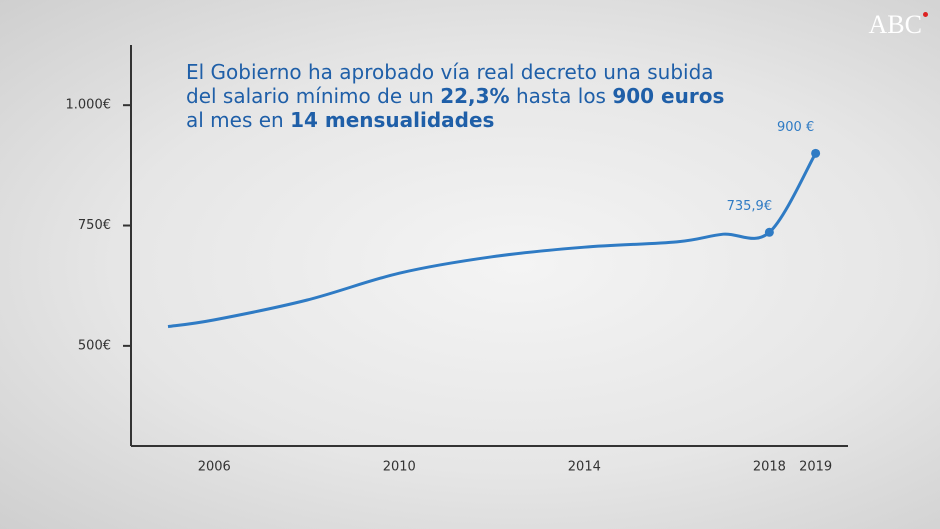 The image size is (940, 529). What do you see at coordinates (94, 225) in the screenshot?
I see `y-tick-label: 750€` at bounding box center [94, 225].